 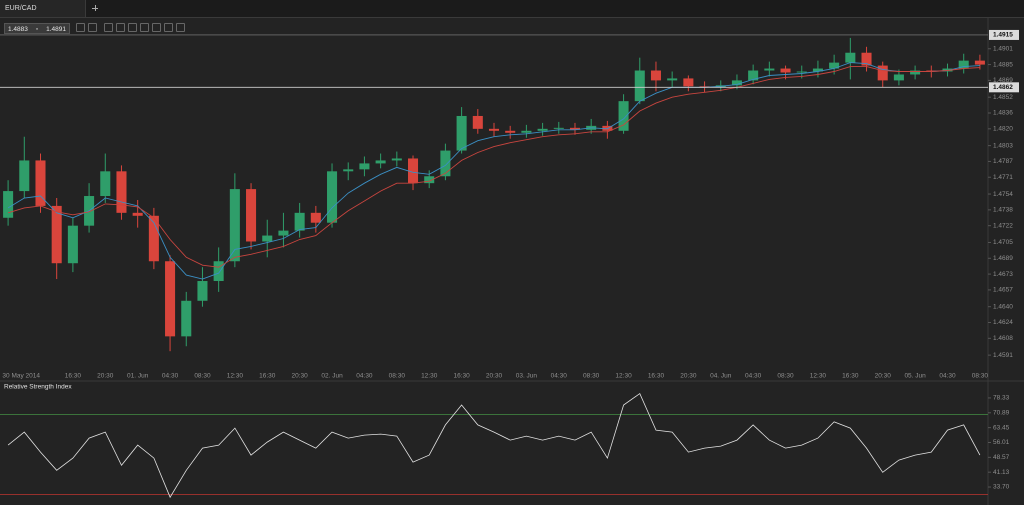 What do you see at coordinates (138, 376) in the screenshot?
I see `x-tick-label: 01. Jun` at bounding box center [138, 376].